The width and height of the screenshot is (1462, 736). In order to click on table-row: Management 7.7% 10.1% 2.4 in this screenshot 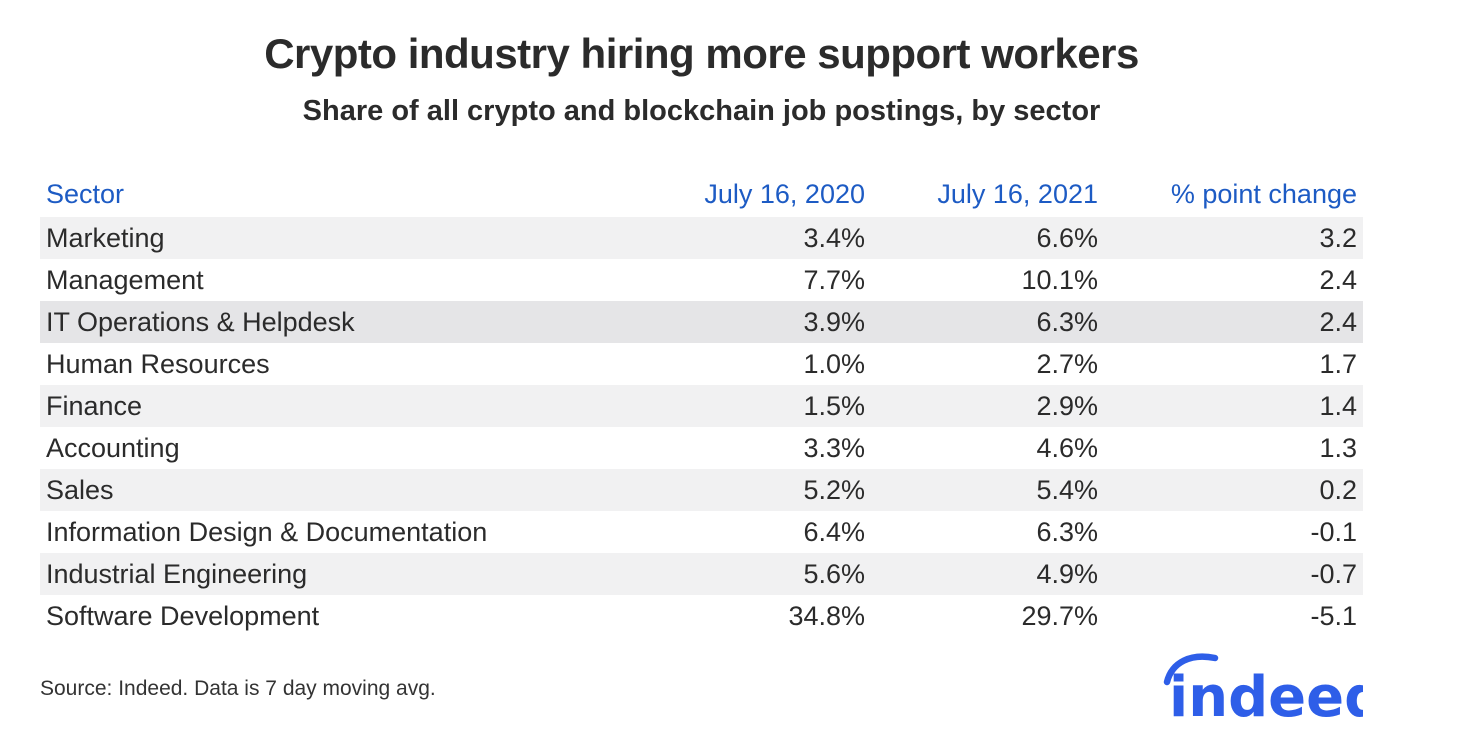, I will do `click(701, 280)`.